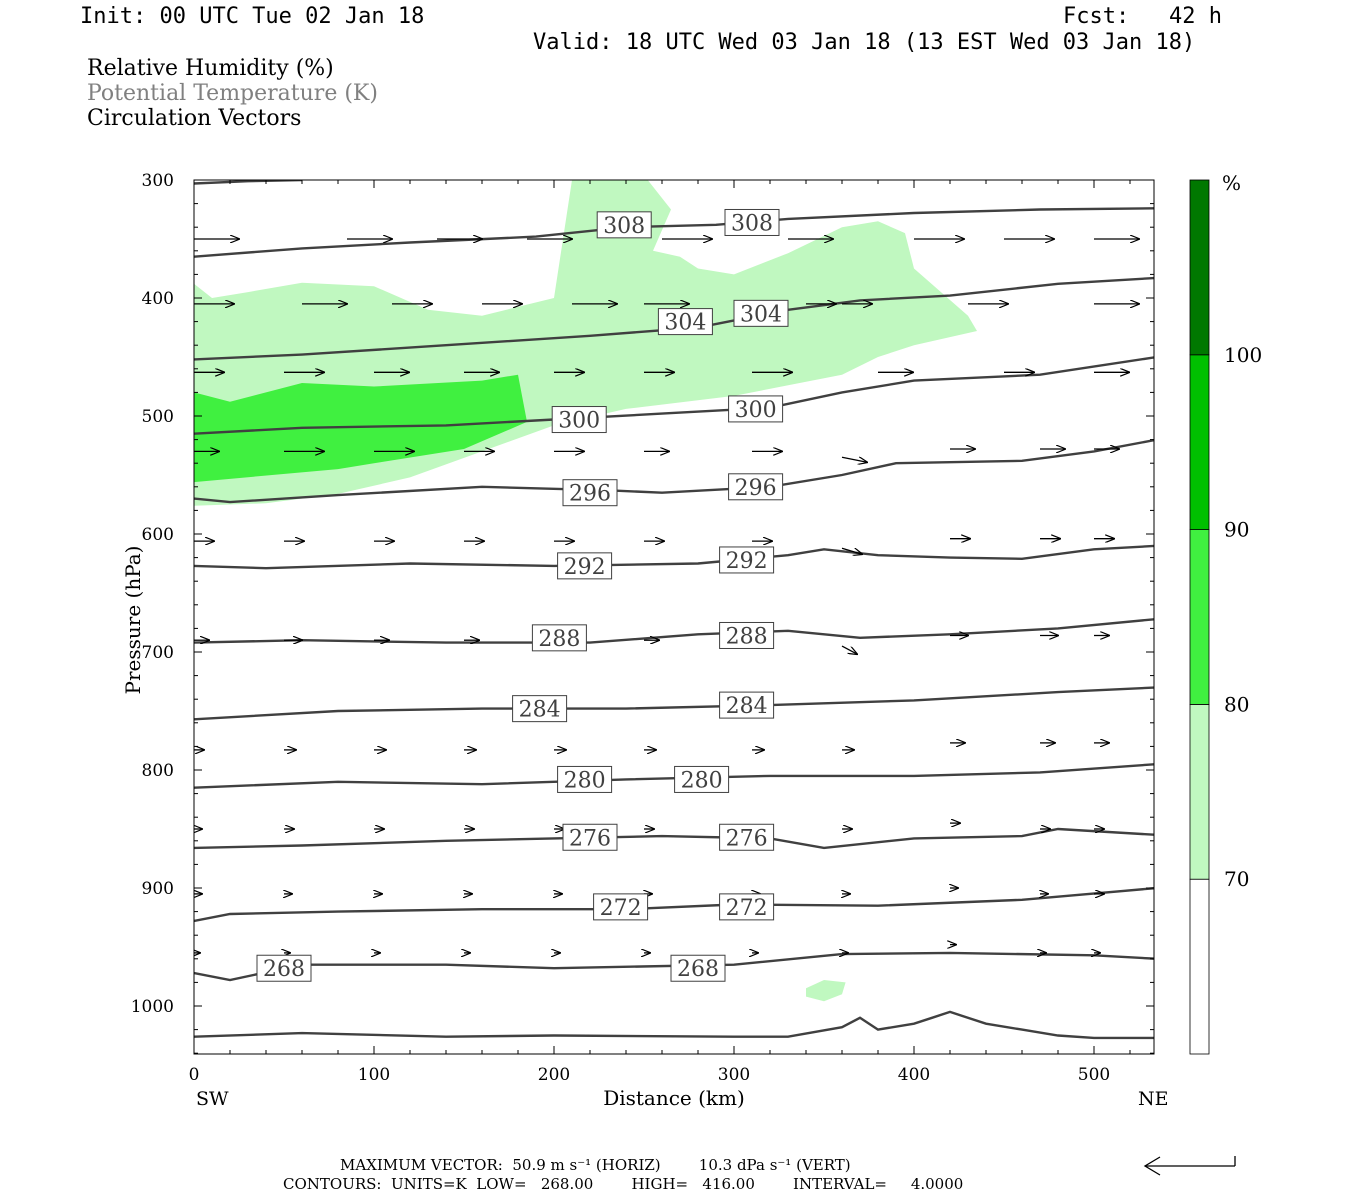  What do you see at coordinates (232, 93) in the screenshot?
I see `legend-theta: Potential Temperature (K)` at bounding box center [232, 93].